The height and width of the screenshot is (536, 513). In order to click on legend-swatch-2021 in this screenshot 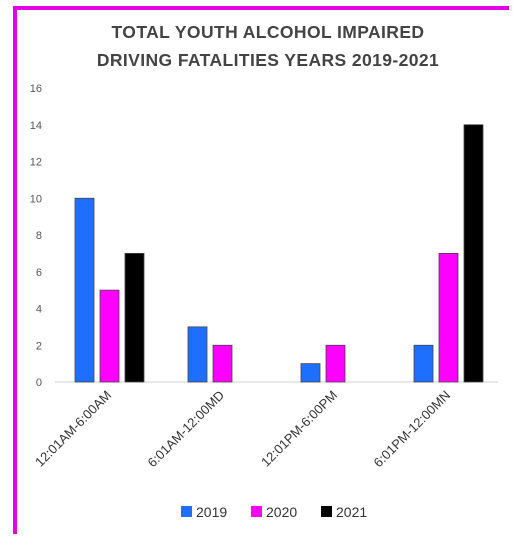, I will do `click(326, 511)`.